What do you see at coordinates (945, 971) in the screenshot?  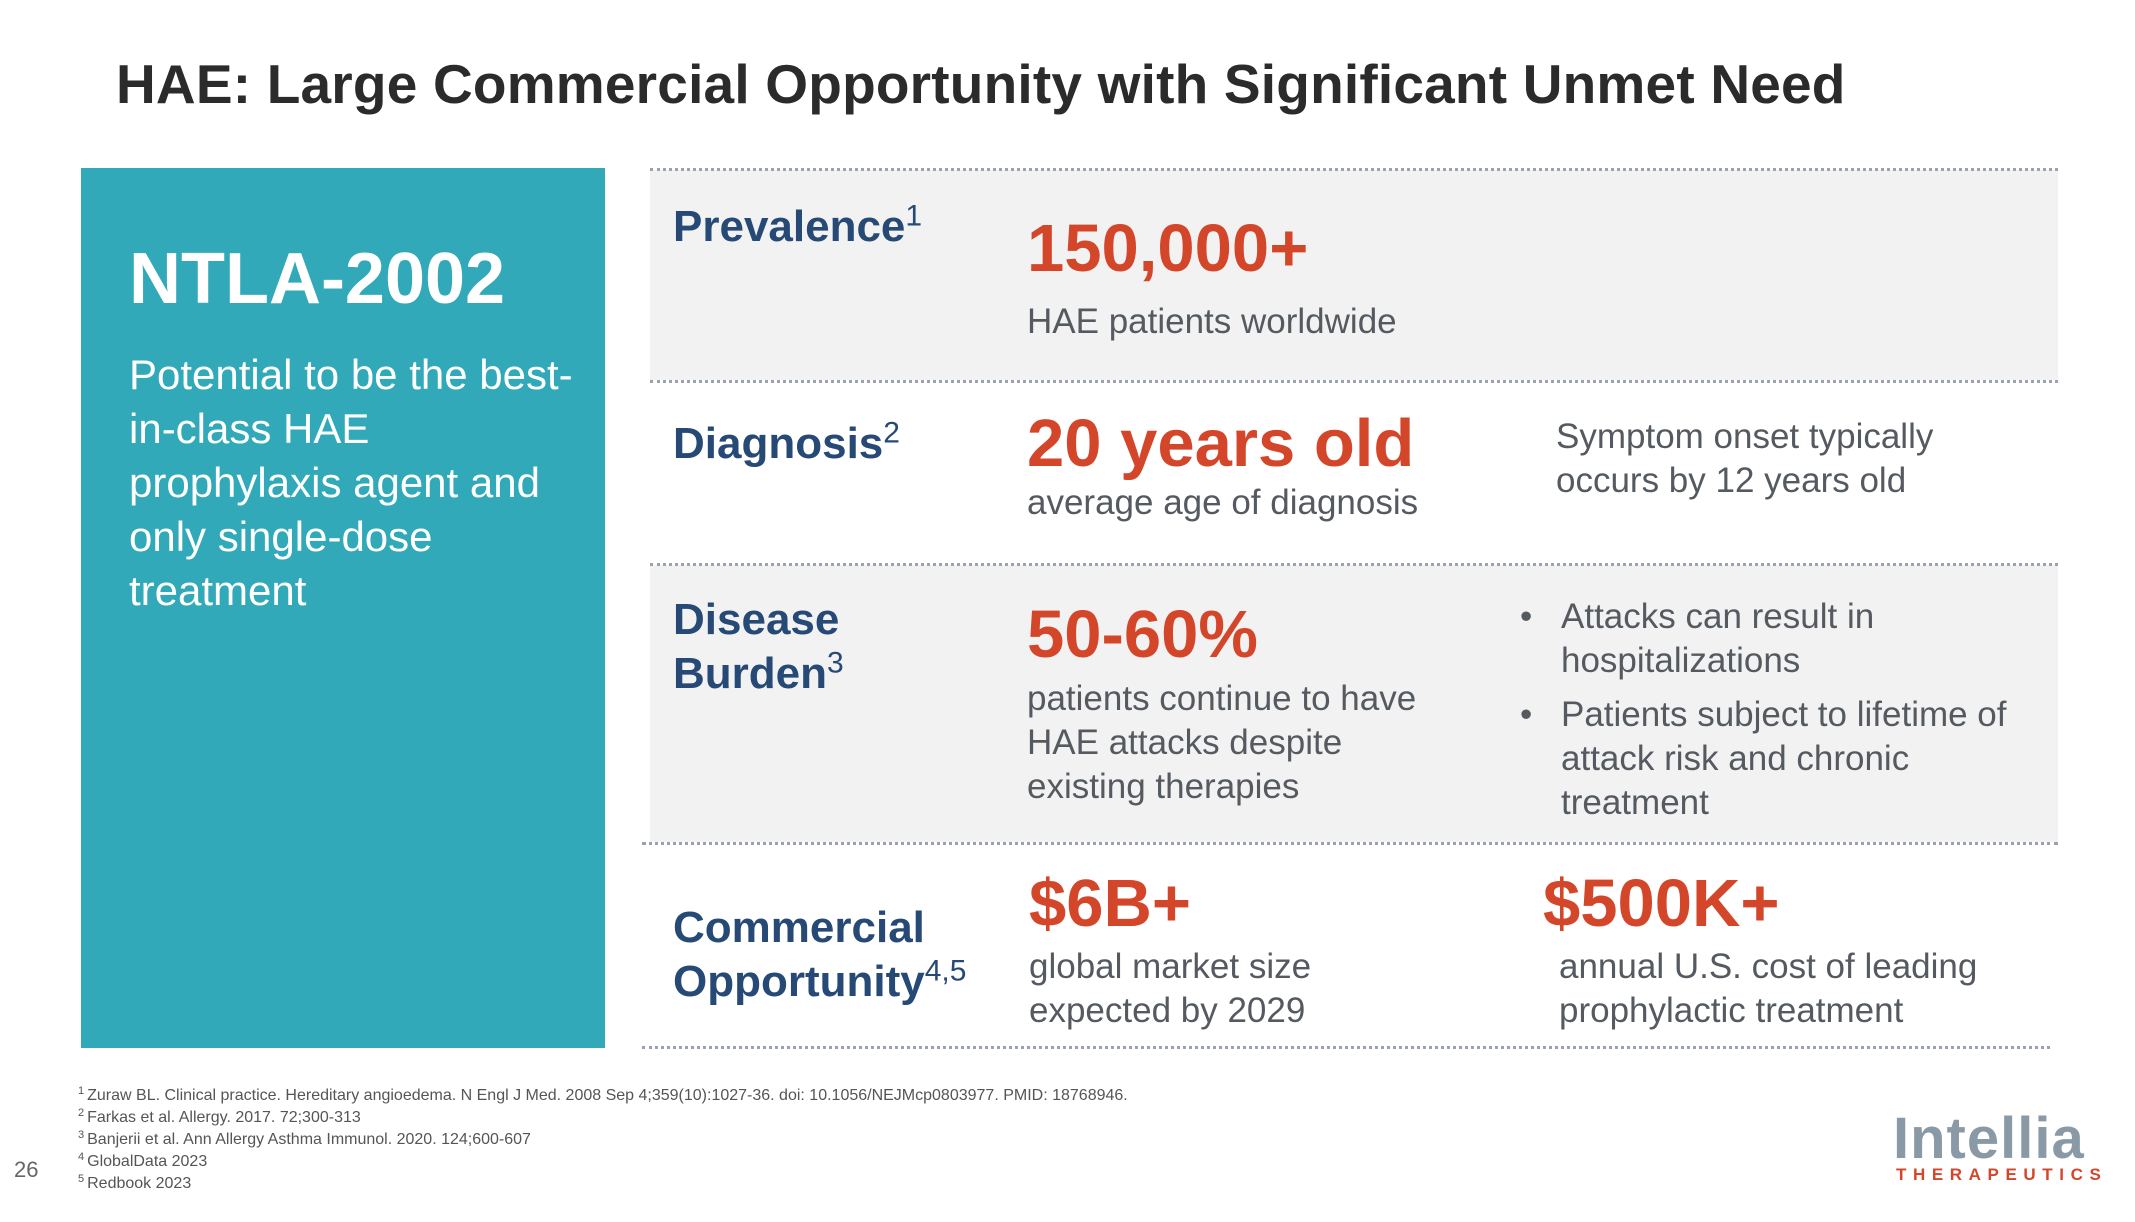 I see `footnote-ref: 4,5` at bounding box center [945, 971].